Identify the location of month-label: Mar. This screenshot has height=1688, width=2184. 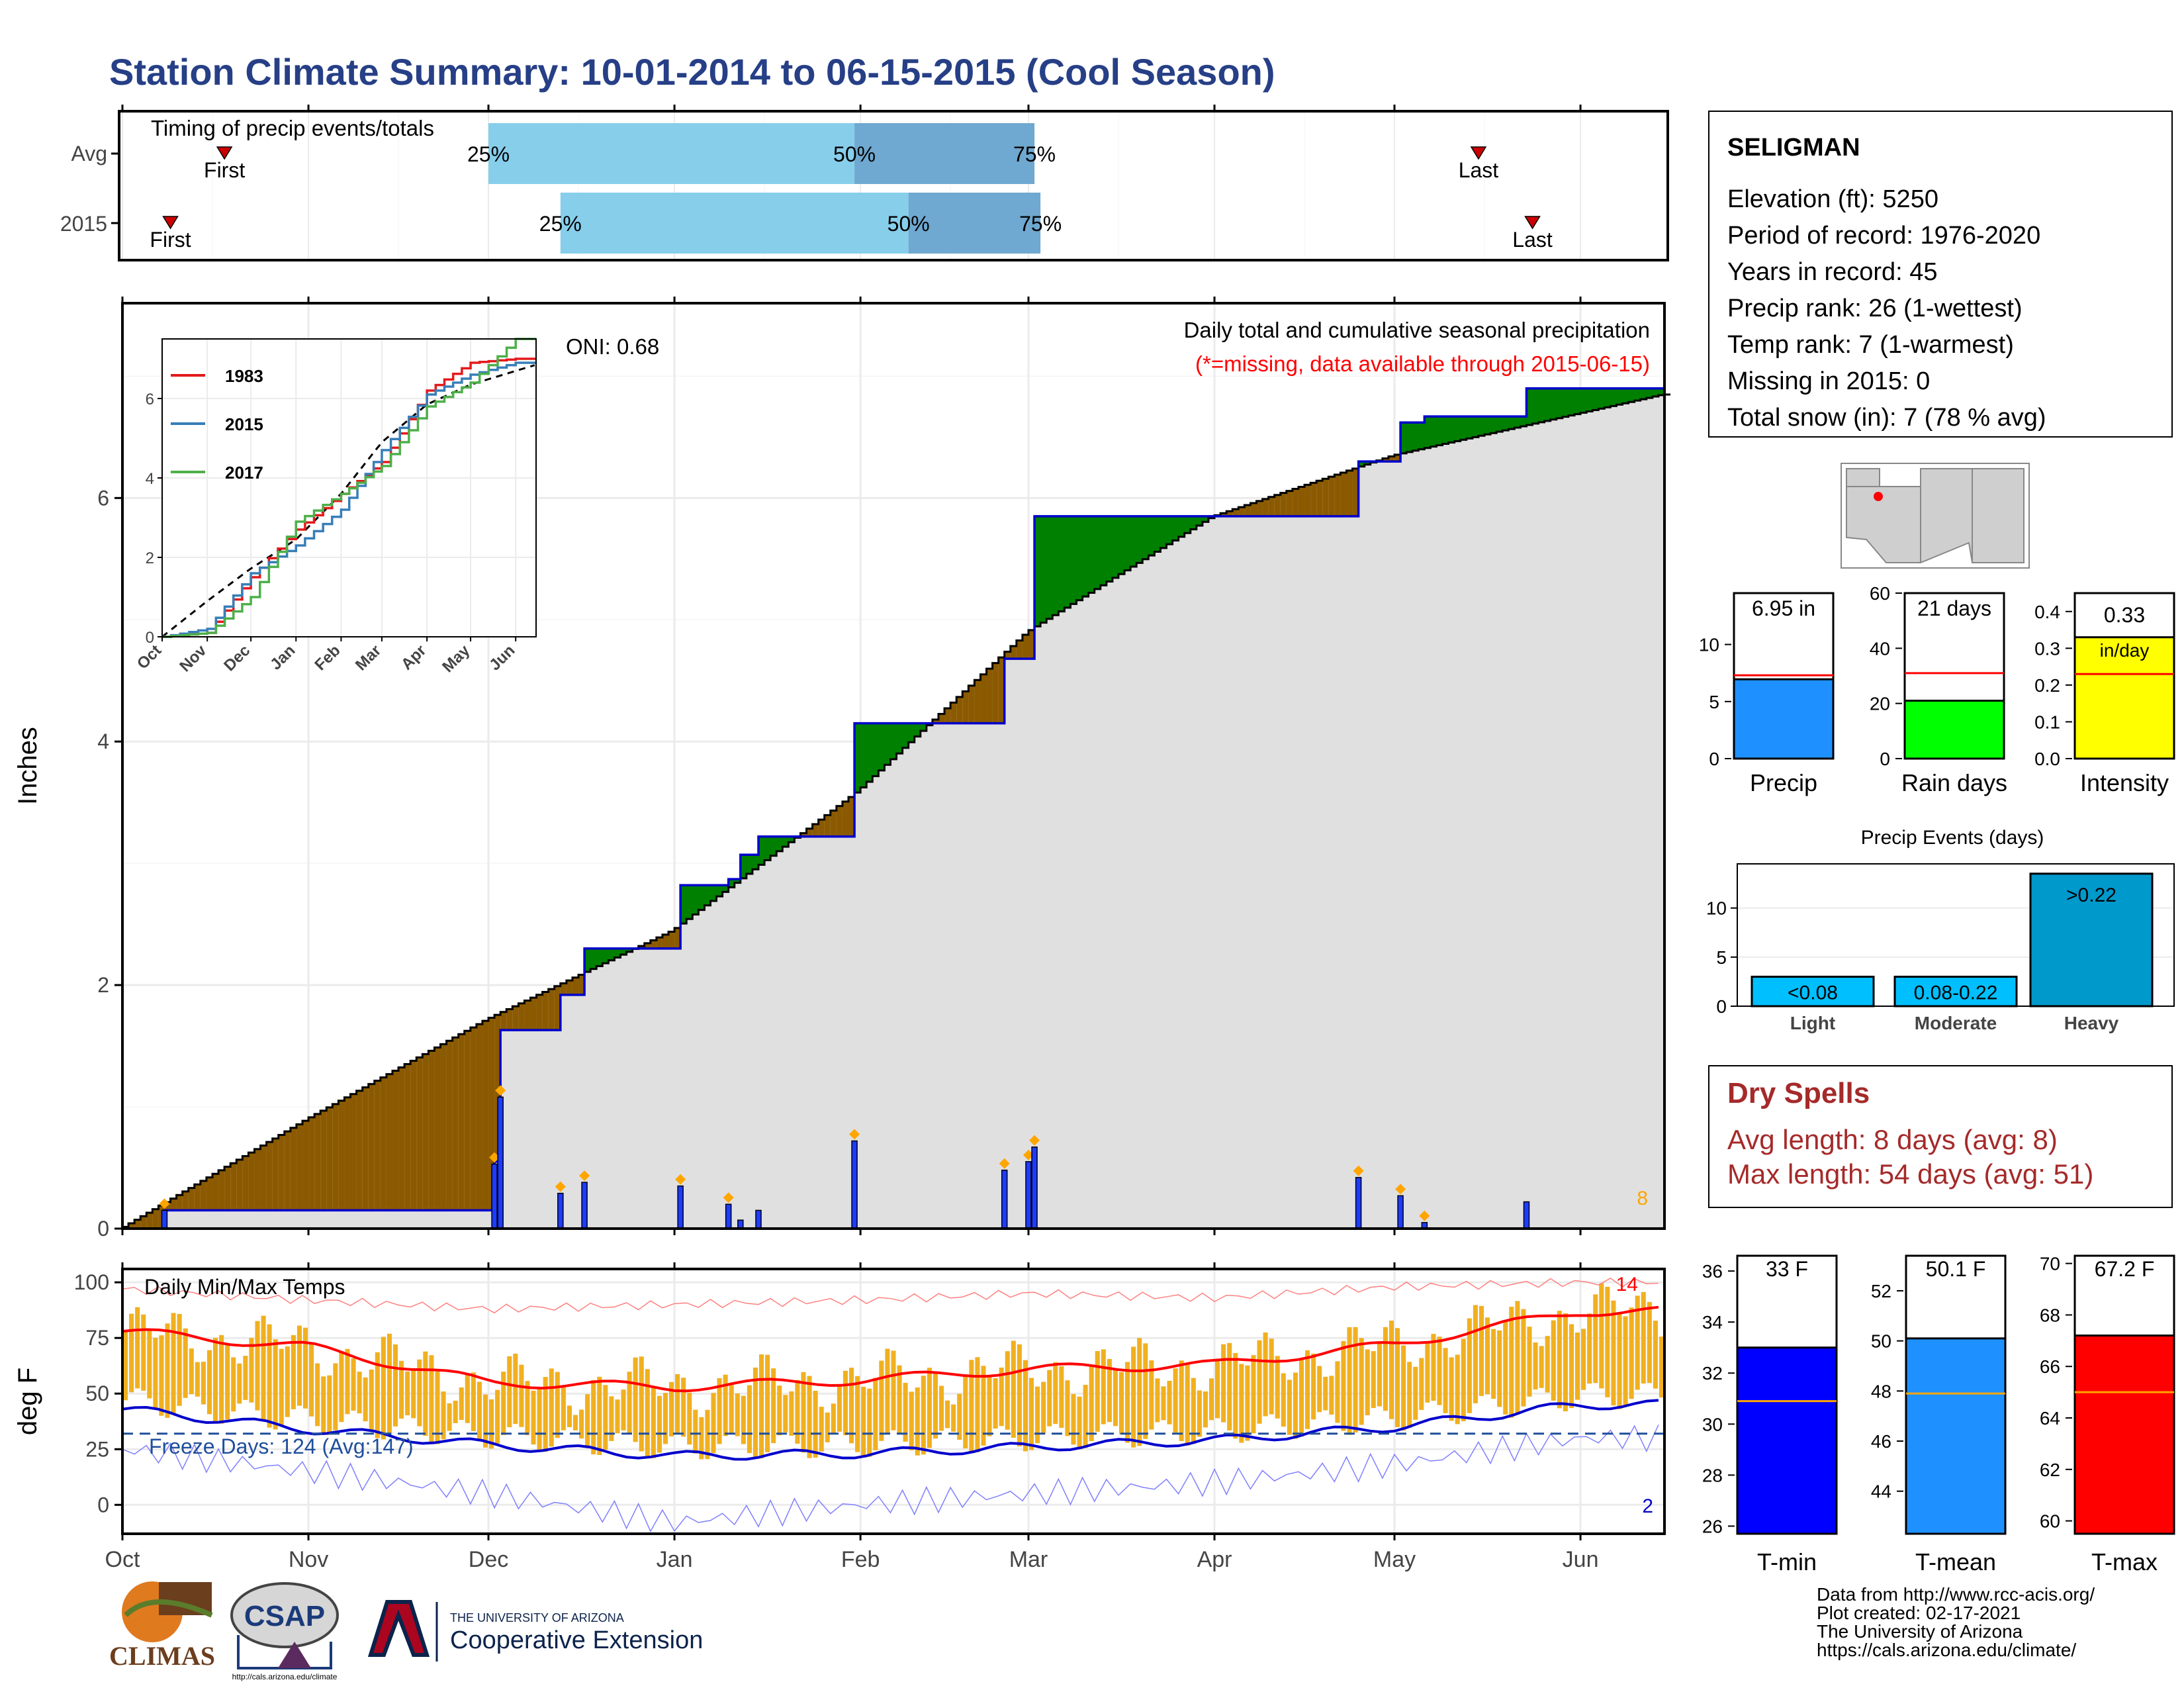
(1028, 1559).